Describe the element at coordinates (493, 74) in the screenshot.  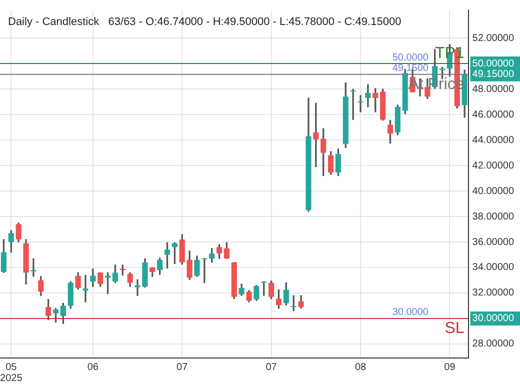
I see `y-tick-label: 49.15000` at that location.